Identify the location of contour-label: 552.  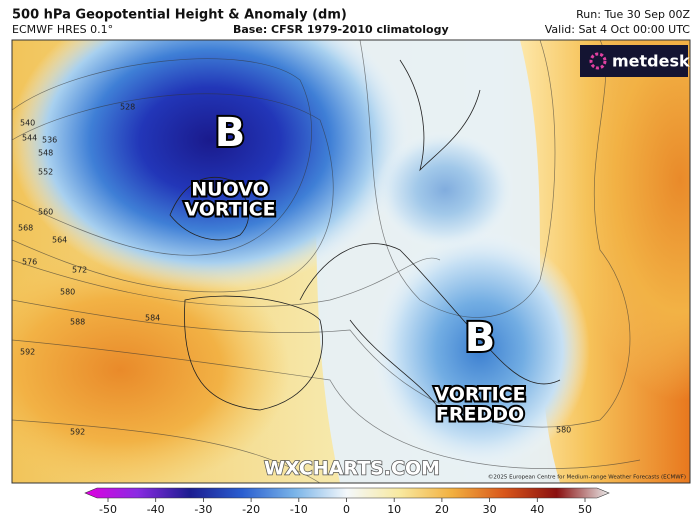
(45, 172).